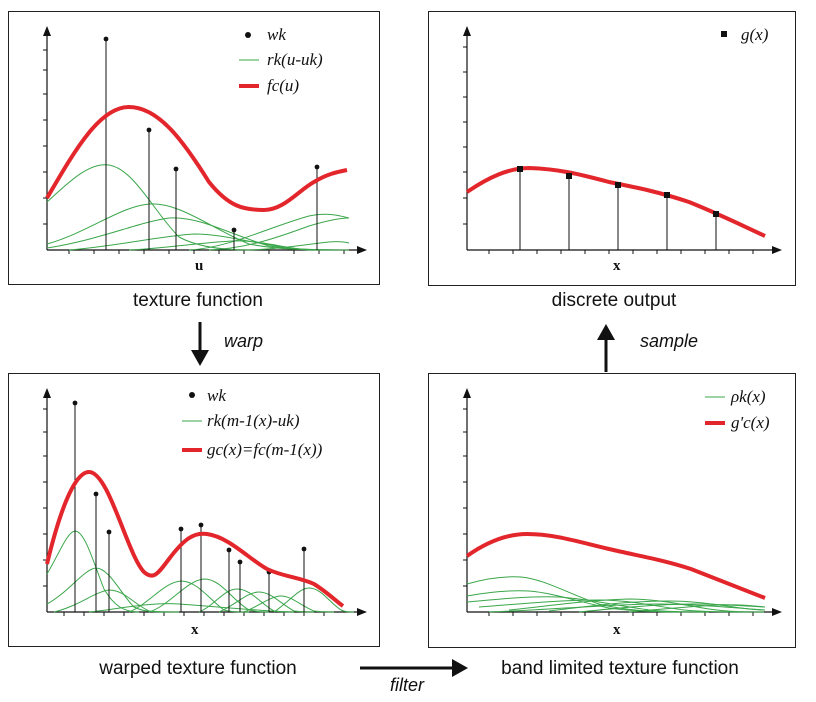 The height and width of the screenshot is (702, 816). Describe the element at coordinates (295, 59) in the screenshot. I see `svg-text: rk(u-uk)` at that location.